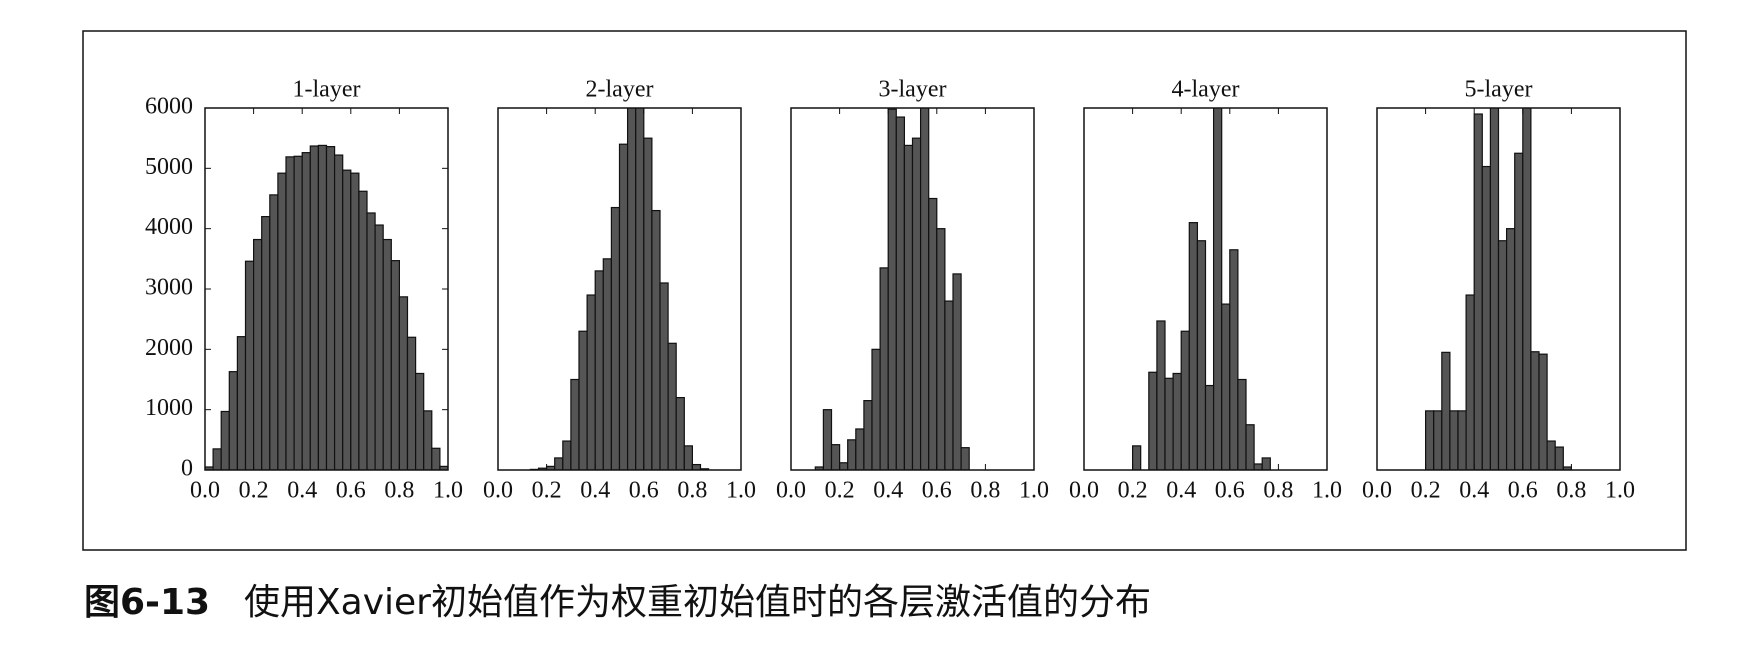 The width and height of the screenshot is (1744, 646). What do you see at coordinates (697, 602) in the screenshot?
I see `caption-text: 使用Xavier初始值作为权重初始值时的各层激活值的分布` at bounding box center [697, 602].